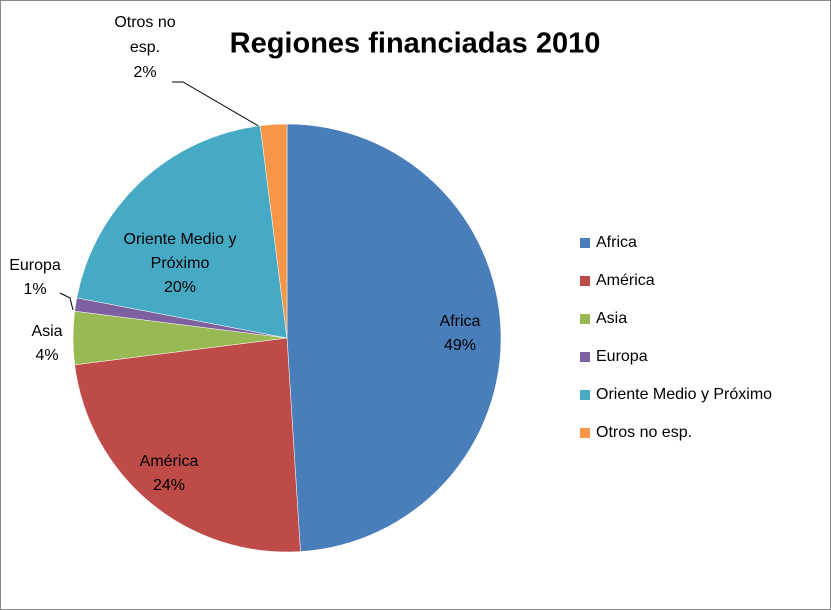  Describe the element at coordinates (169, 474) in the screenshot. I see `data-label: América 24%` at that location.